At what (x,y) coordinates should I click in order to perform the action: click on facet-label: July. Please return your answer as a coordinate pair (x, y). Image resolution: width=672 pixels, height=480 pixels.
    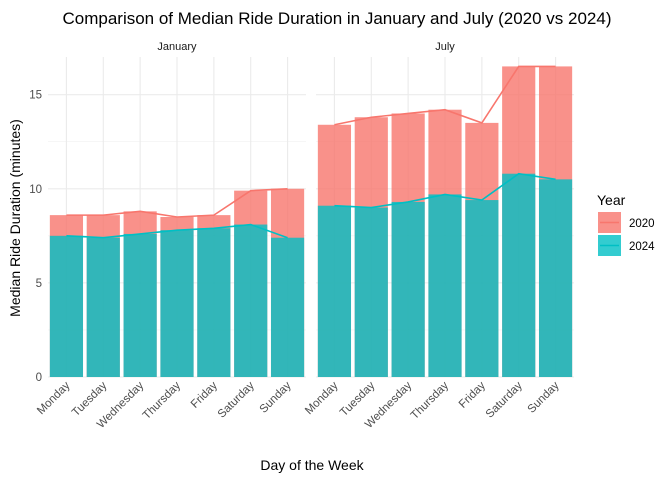
    Looking at the image, I should click on (445, 47).